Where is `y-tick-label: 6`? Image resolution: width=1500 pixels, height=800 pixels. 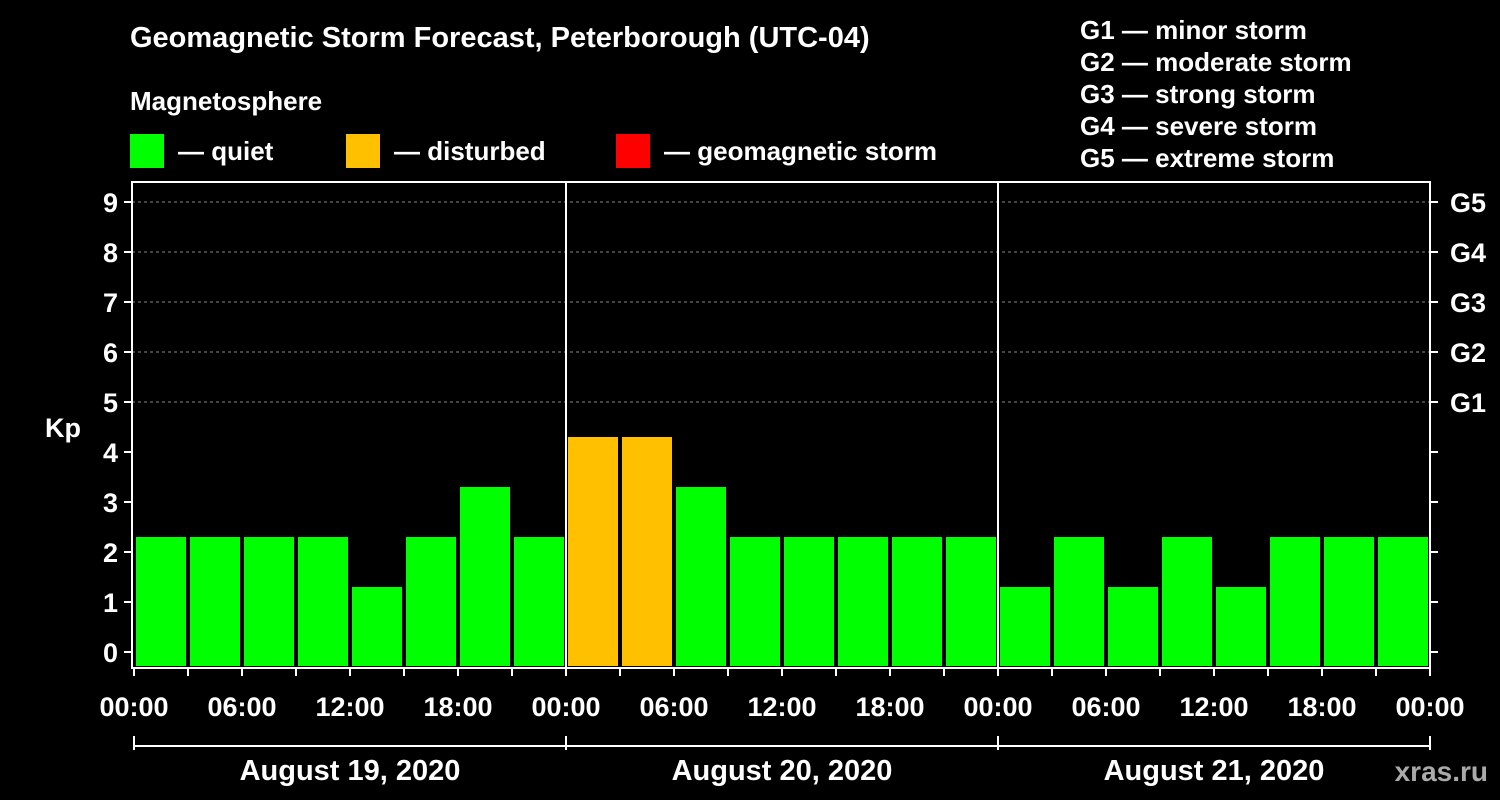 y-tick-label: 6 is located at coordinates (110, 353).